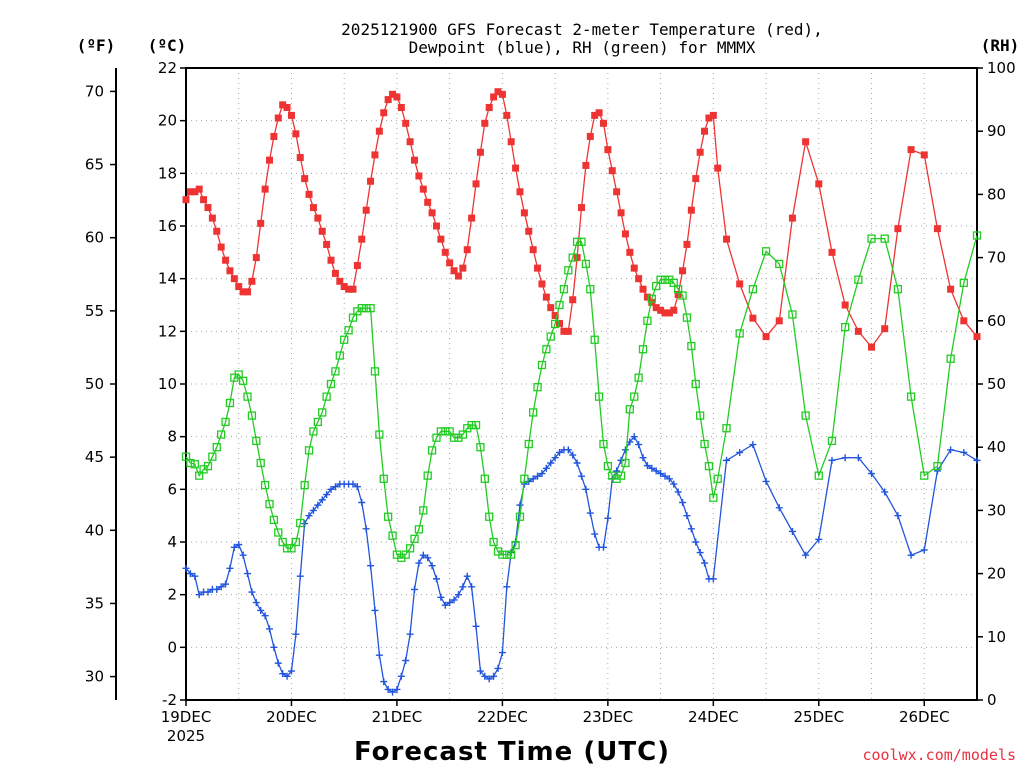 This screenshot has width=1024, height=768. I want to click on x-tick-label: 20DEC, so click(291, 717).